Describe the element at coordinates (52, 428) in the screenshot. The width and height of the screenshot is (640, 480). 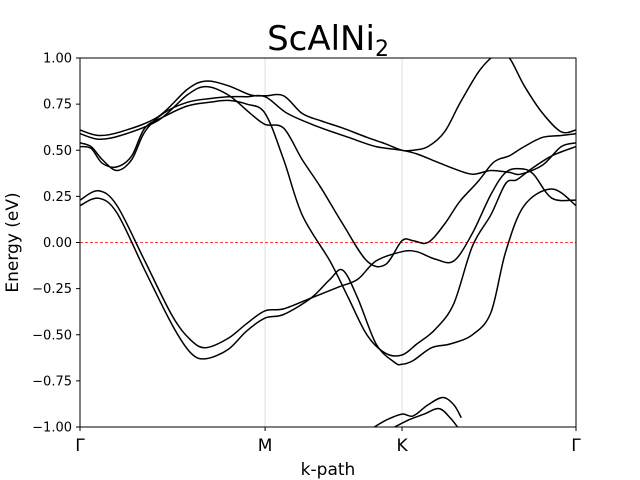
I see `y-tick-label: −1.00` at that location.